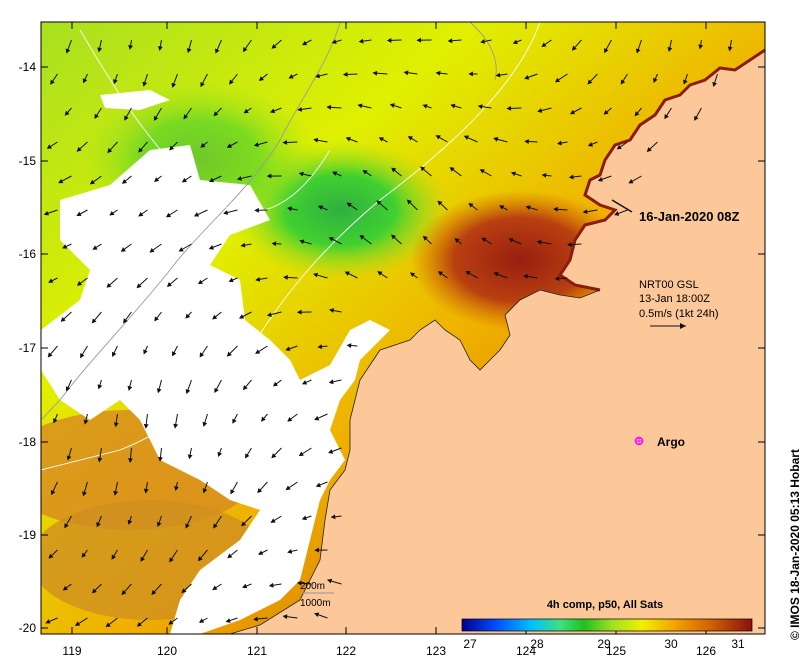 The width and height of the screenshot is (809, 672). I want to click on longitude-tick-label: 126, so click(706, 651).